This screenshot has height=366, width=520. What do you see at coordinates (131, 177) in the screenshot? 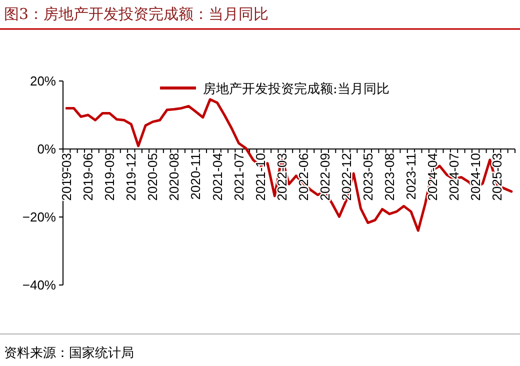
I see `x-tick-label: 2019-12` at bounding box center [131, 177].